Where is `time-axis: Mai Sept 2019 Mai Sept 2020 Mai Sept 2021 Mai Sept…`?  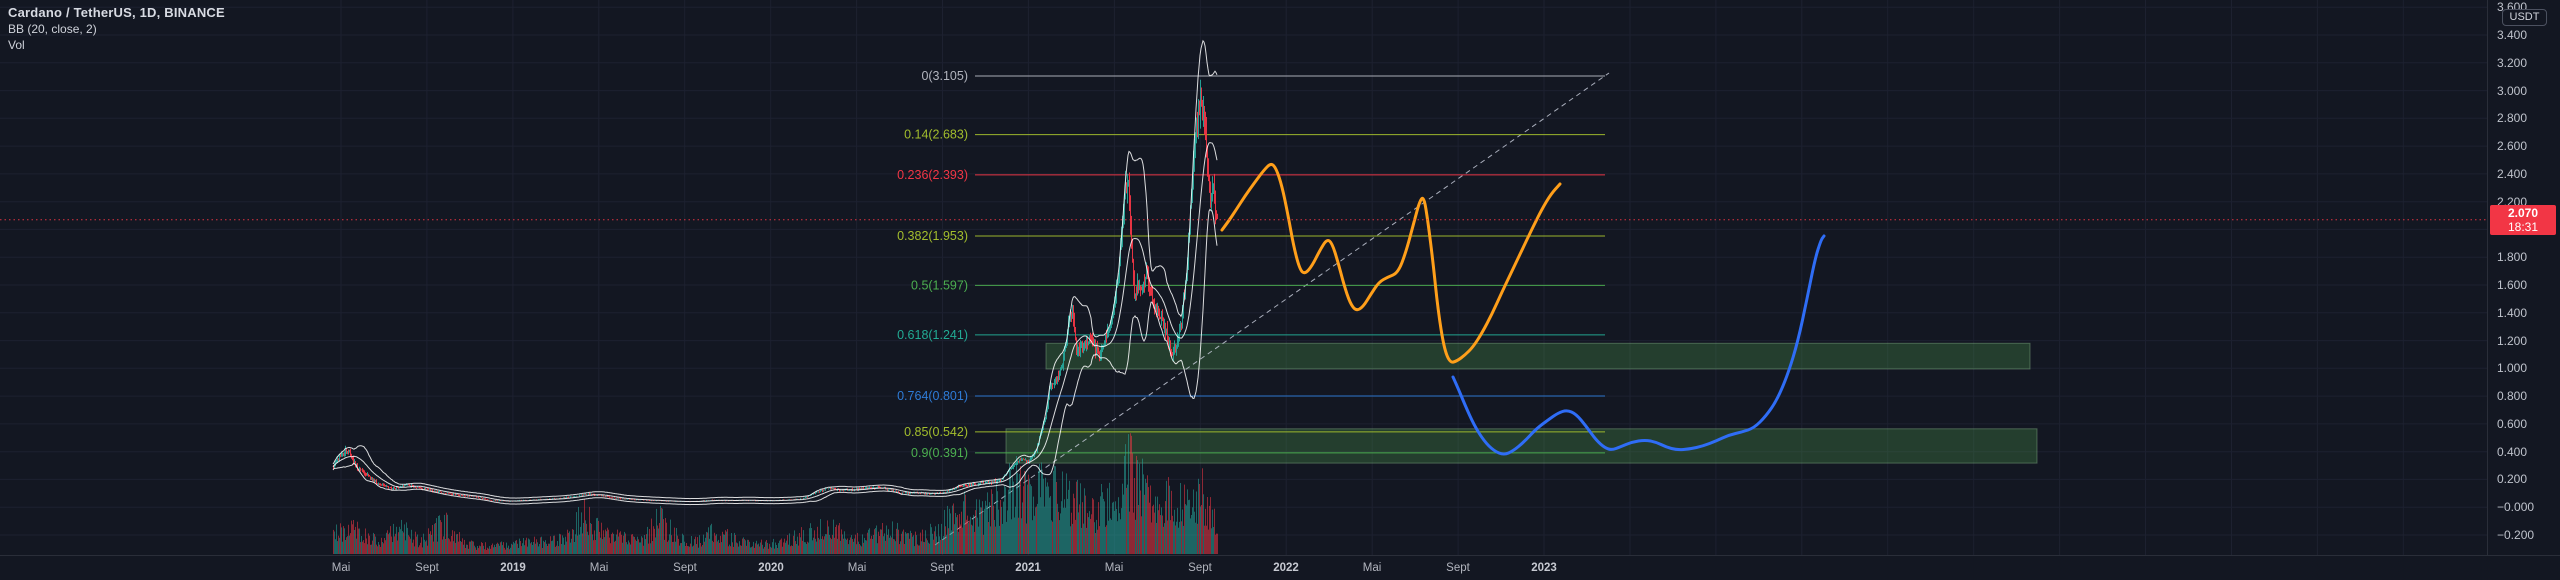 time-axis: Mai Sept 2019 Mai Sept 2020 Mai Sept 2021 Mai Sept… is located at coordinates (1280, 567).